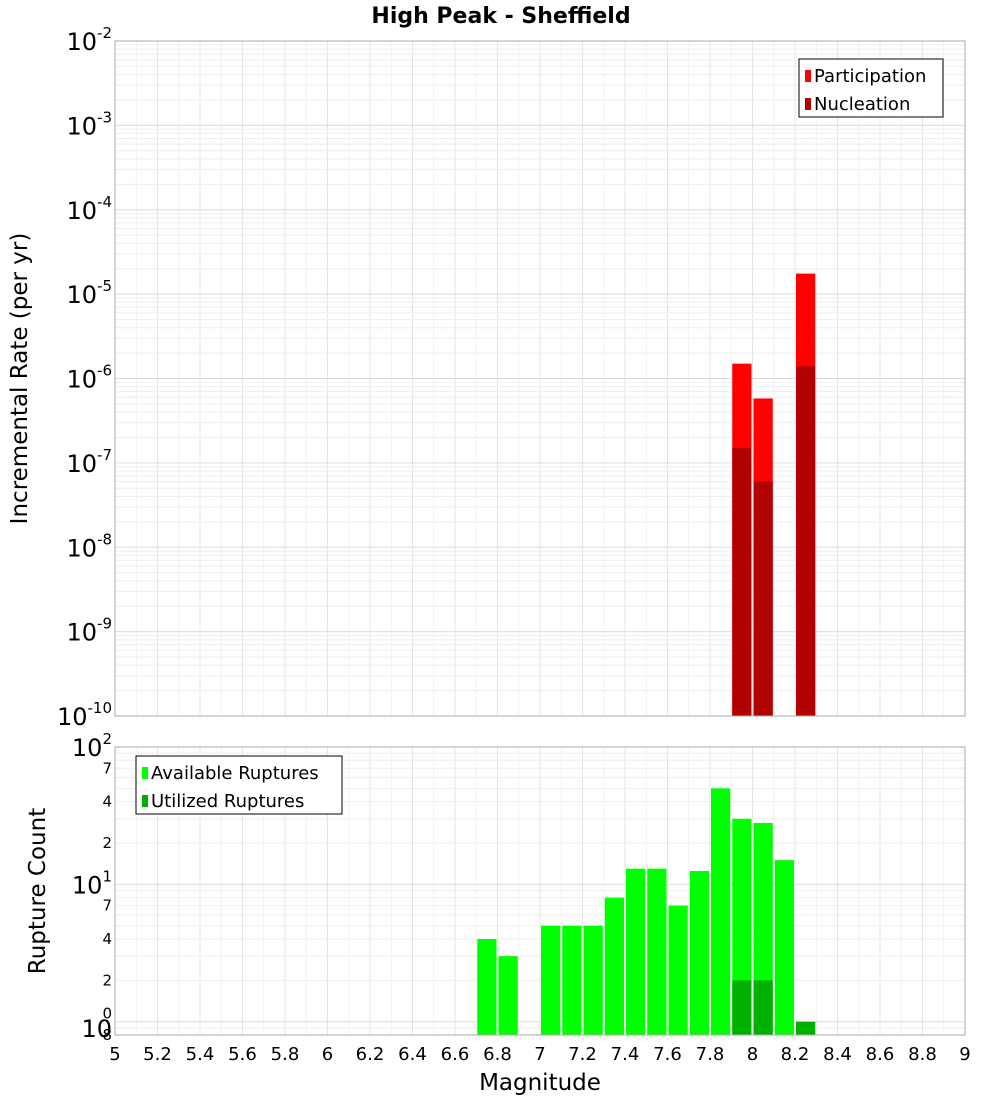  What do you see at coordinates (412, 1054) in the screenshot?
I see `x-tick-label: 6.4` at bounding box center [412, 1054].